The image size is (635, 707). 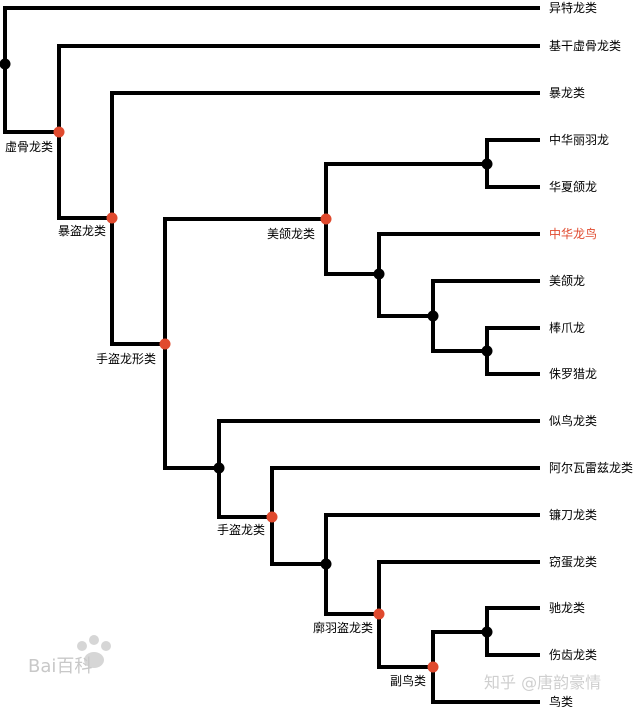 What do you see at coordinates (60, 666) in the screenshot?
I see `baidu-watermark: Bai百科` at bounding box center [60, 666].